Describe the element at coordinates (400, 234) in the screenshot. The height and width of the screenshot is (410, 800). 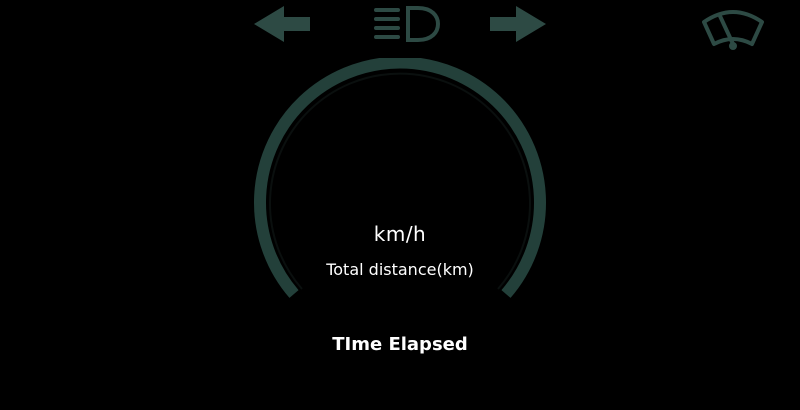
I see `speed-unit-label: km/h` at that location.